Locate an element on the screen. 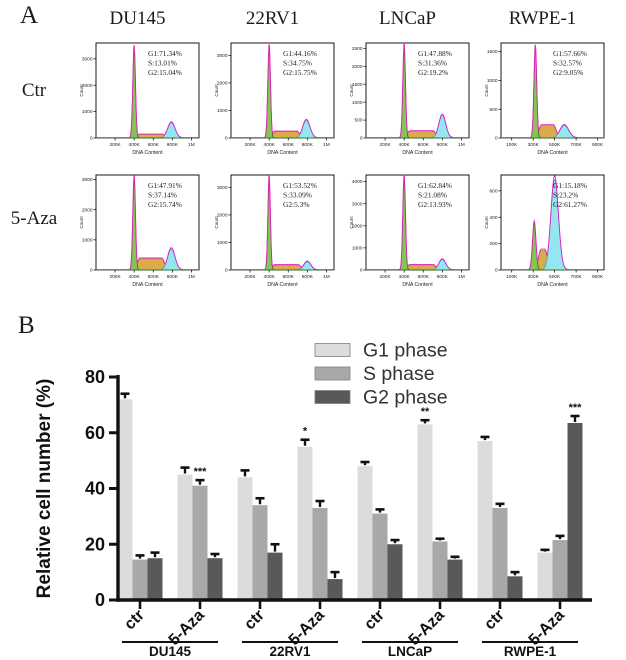  phase-percentage-annotation: G2:19.2% is located at coordinates (433, 72).